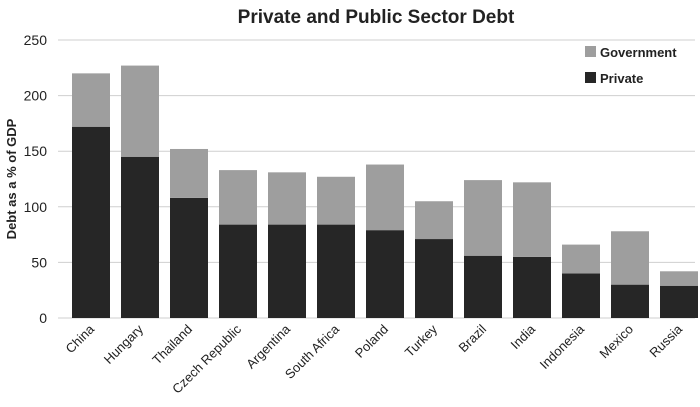  What do you see at coordinates (336, 200) in the screenshot?
I see `bar-government-south-africa` at bounding box center [336, 200].